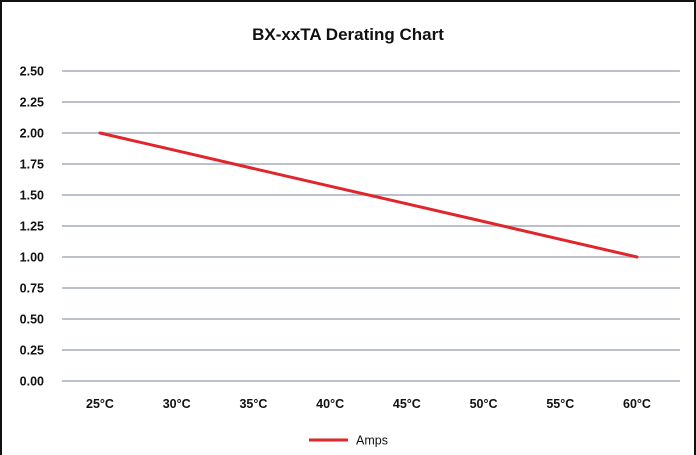 The width and height of the screenshot is (696, 455). What do you see at coordinates (32, 165) in the screenshot?
I see `y-tick-label: 1.75` at bounding box center [32, 165].